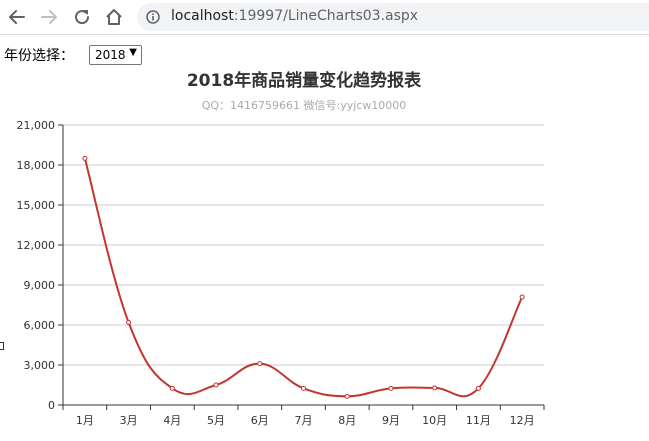 This screenshot has height=441, width=649. Describe the element at coordinates (304, 80) in the screenshot. I see `chart-title: 2018年商品销量变化趋势报表` at that location.